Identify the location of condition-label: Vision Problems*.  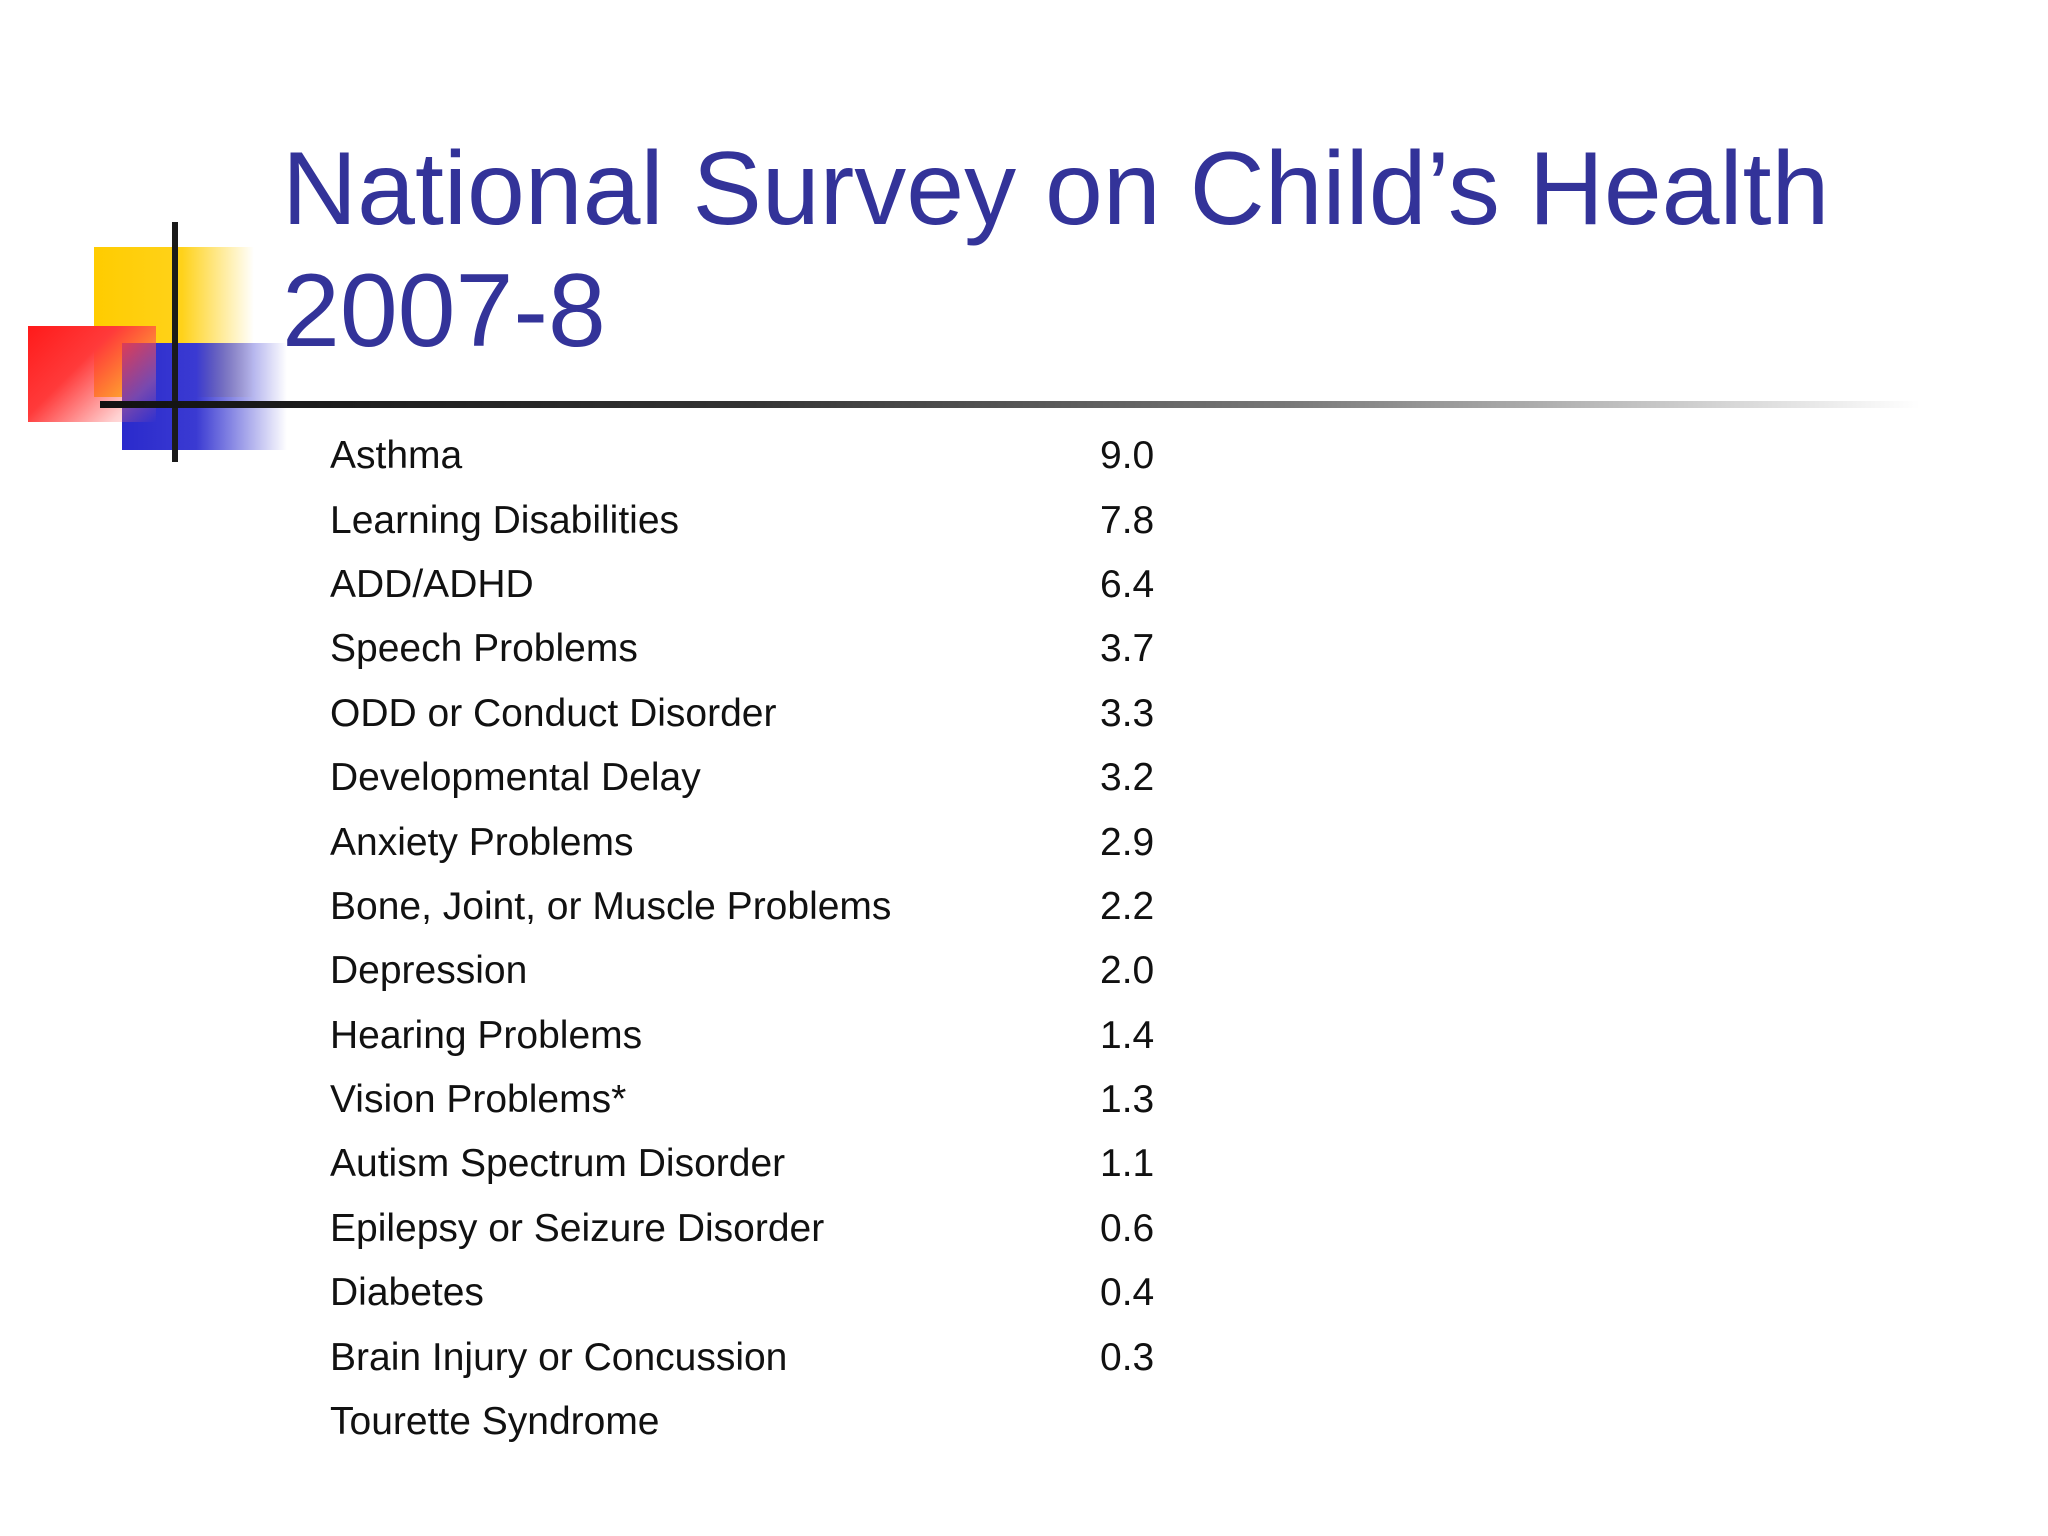
(478, 1100).